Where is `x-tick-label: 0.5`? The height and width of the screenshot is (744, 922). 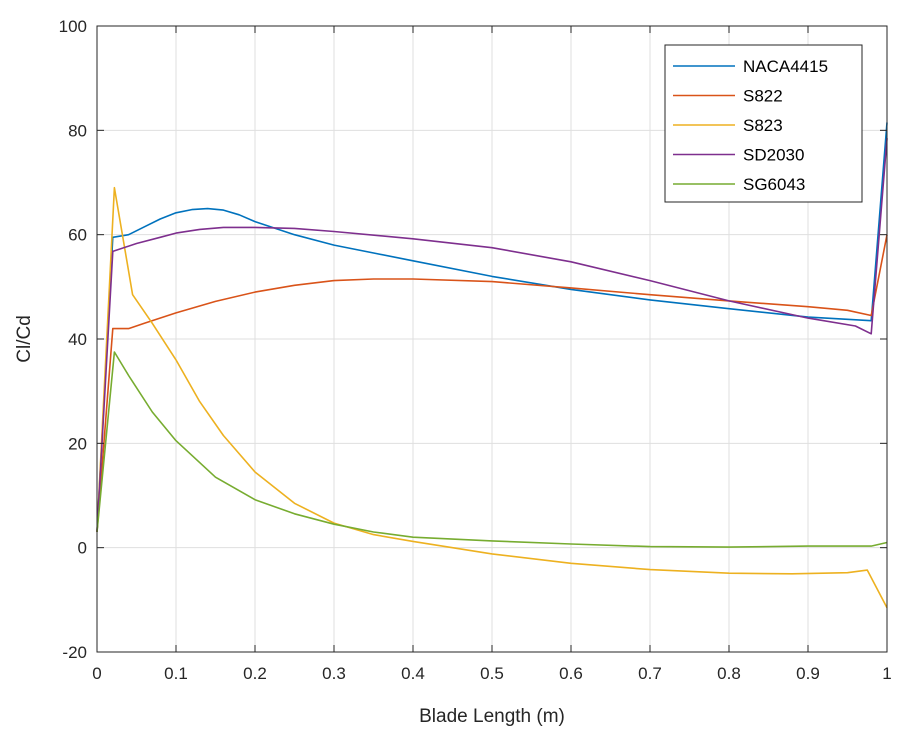
x-tick-label: 0.5 is located at coordinates (492, 673).